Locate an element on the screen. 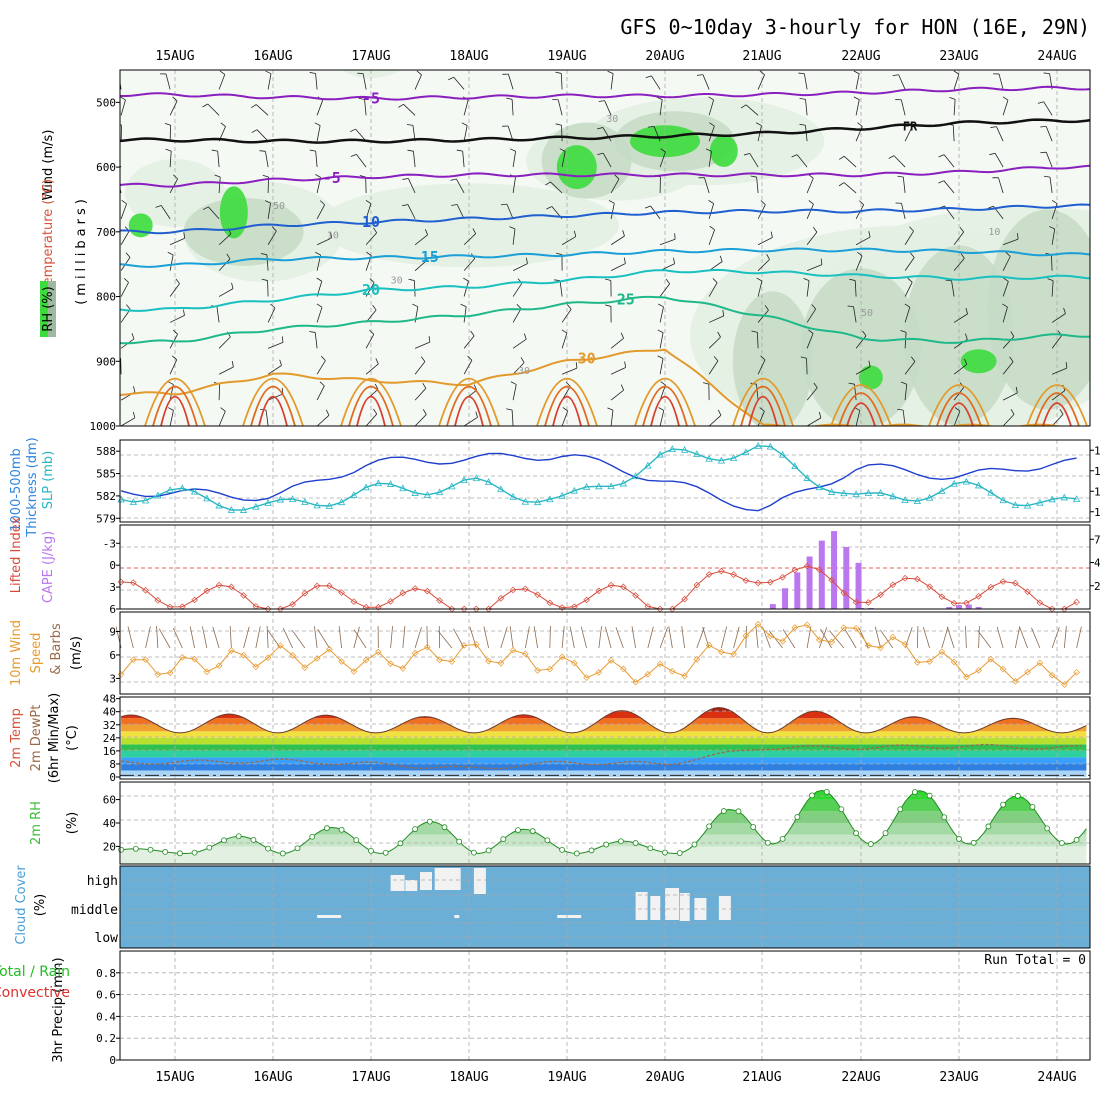 The image size is (1100, 1100). label-10m-wind: 10m Wind is located at coordinates (16, 653).